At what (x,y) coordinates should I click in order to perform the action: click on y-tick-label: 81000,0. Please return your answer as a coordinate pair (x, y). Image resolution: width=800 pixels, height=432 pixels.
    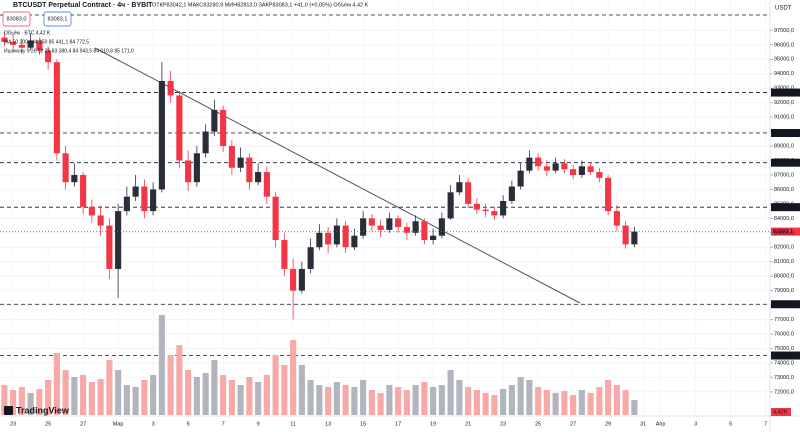
    Looking at the image, I should click on (784, 262).